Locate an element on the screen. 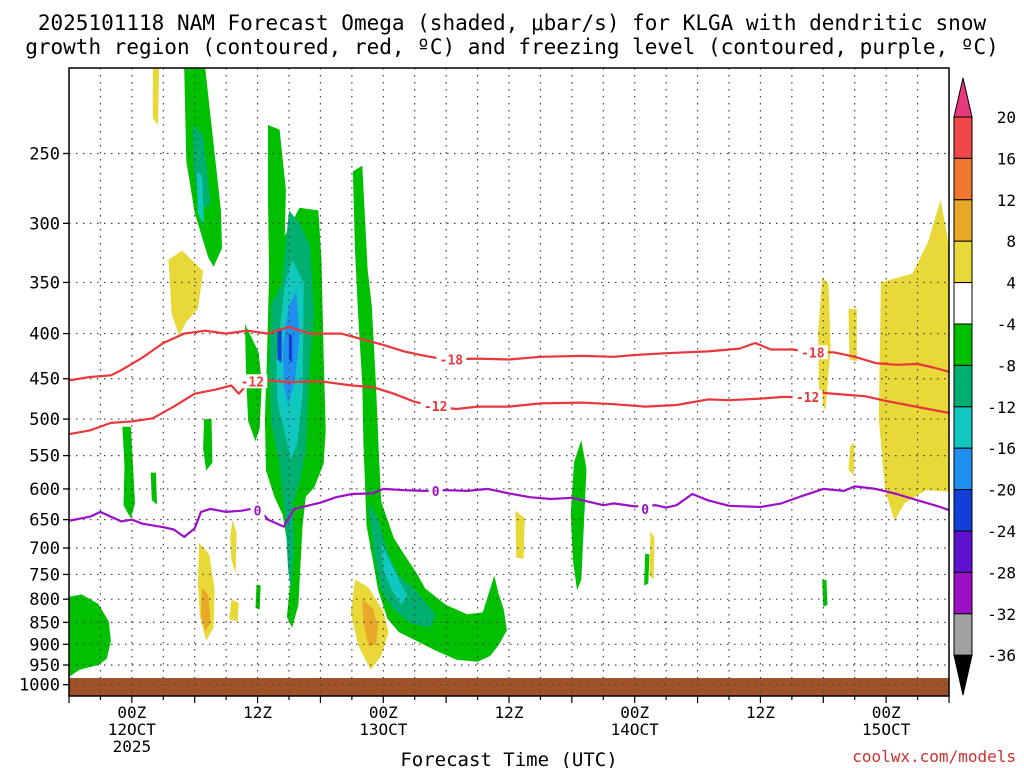 The height and width of the screenshot is (768, 1024). contour-labels: -18 -18 -12 -12 -12 0 0 0 is located at coordinates (532, 432).